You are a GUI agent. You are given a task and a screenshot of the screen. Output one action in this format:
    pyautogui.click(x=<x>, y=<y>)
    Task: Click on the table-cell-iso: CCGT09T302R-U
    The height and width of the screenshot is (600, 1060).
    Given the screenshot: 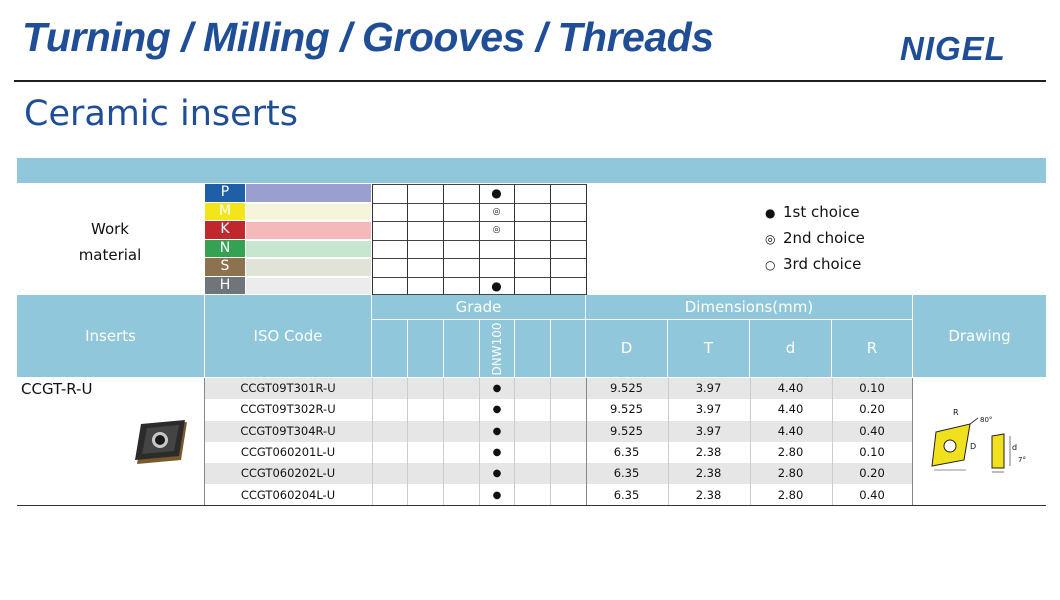 What is the action you would take?
    pyautogui.click(x=288, y=409)
    